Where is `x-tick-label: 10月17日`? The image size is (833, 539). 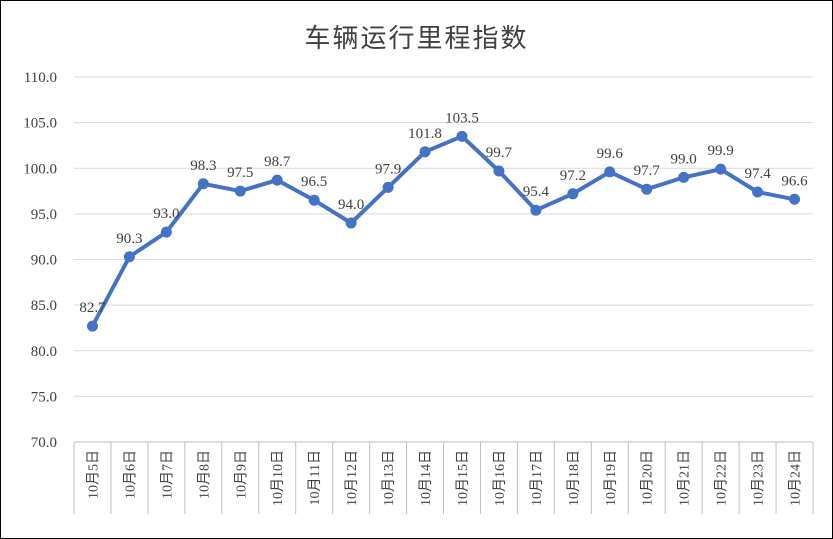 x-tick-label: 10月17日 is located at coordinates (537, 478).